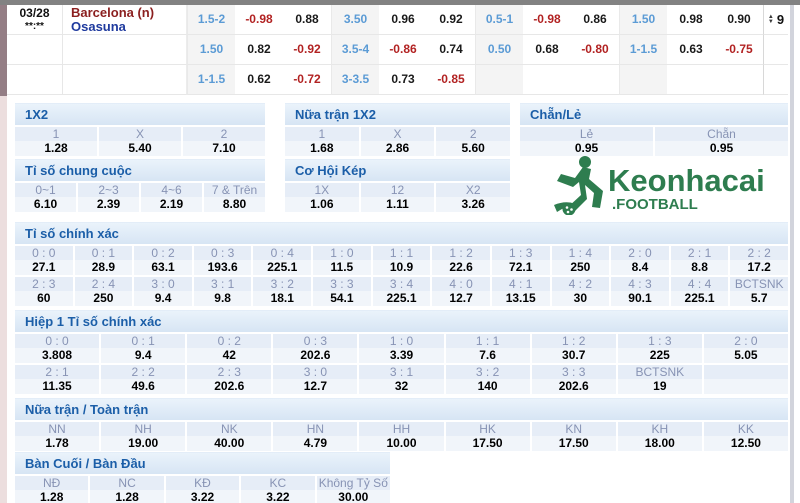  Describe the element at coordinates (659, 379) in the screenshot. I see `odds-cell: BCTSNK 19` at that location.